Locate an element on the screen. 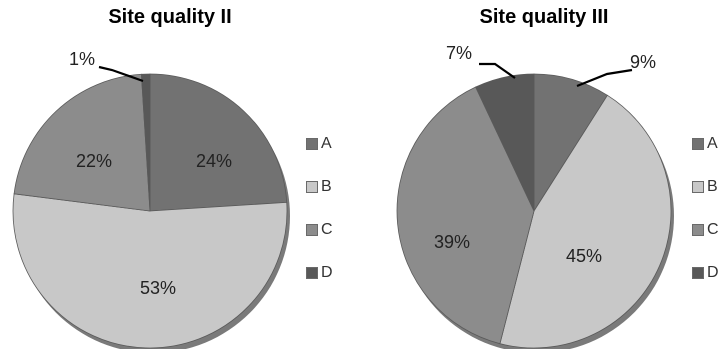 Image resolution: width=721 pixels, height=349 pixels. data-label-b: 53% is located at coordinates (158, 288).